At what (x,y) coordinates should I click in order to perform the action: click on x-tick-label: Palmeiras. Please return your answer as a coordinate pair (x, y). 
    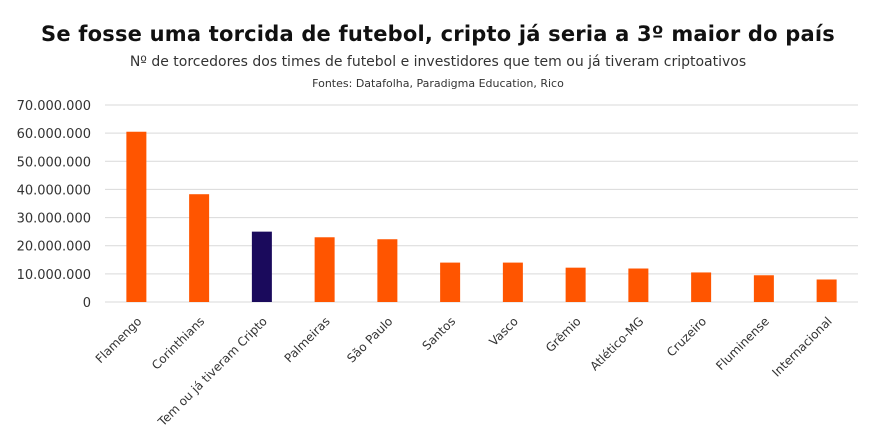
    Looking at the image, I should click on (307, 339).